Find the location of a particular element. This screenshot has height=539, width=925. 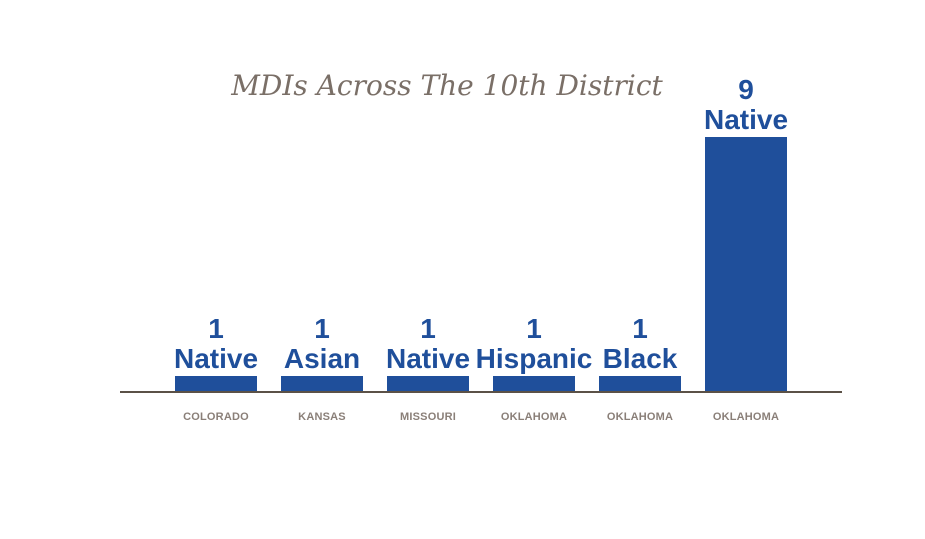

bar-value-label: 9 is located at coordinates (746, 89).